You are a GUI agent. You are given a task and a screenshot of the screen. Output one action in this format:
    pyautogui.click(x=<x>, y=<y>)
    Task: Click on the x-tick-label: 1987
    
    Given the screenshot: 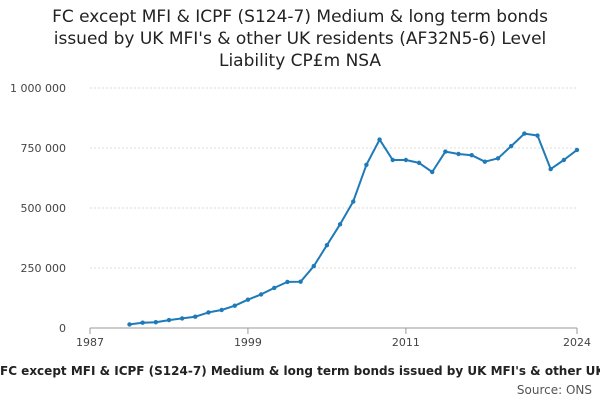 What is the action you would take?
    pyautogui.click(x=90, y=342)
    